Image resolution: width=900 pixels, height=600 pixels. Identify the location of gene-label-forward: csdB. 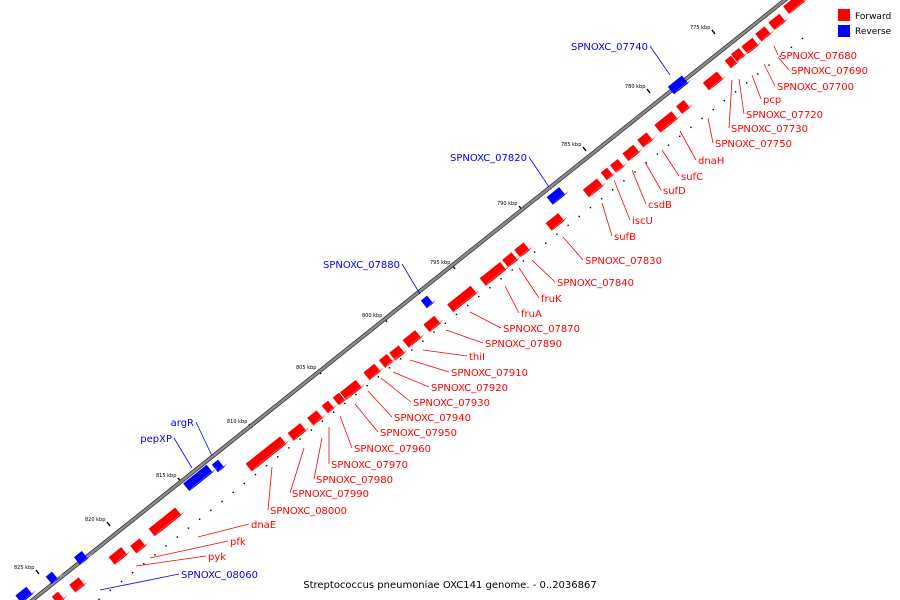
(660, 205).